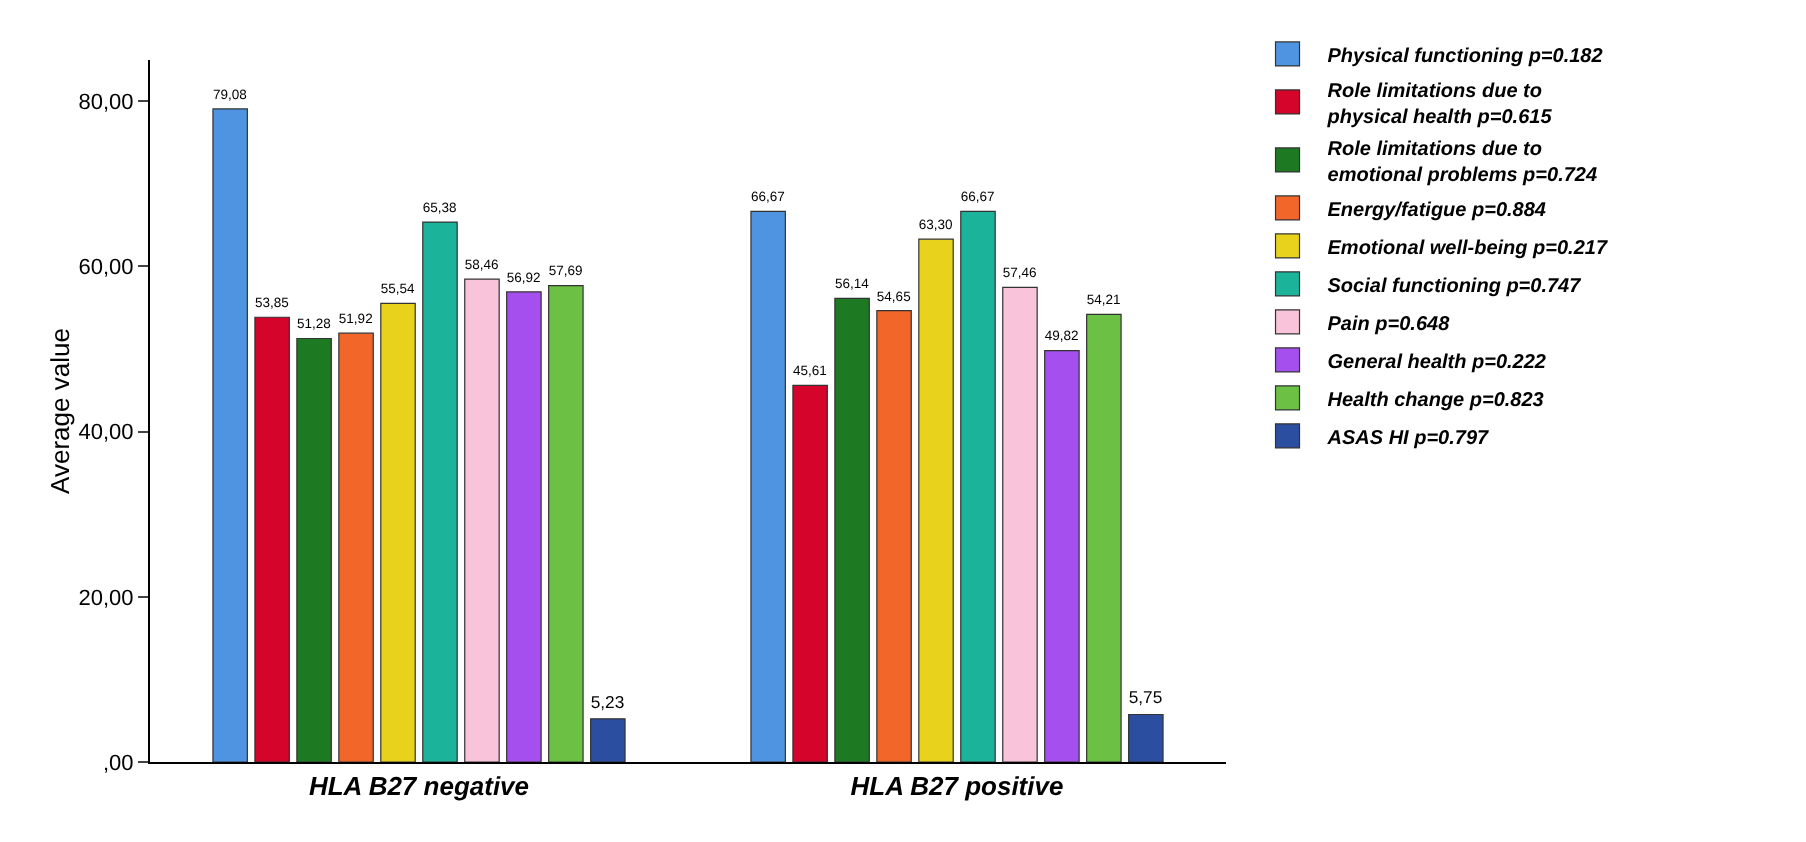 Image resolution: width=1806 pixels, height=842 pixels. Describe the element at coordinates (106, 598) in the screenshot. I see `y-tick-label: 20,00` at that location.